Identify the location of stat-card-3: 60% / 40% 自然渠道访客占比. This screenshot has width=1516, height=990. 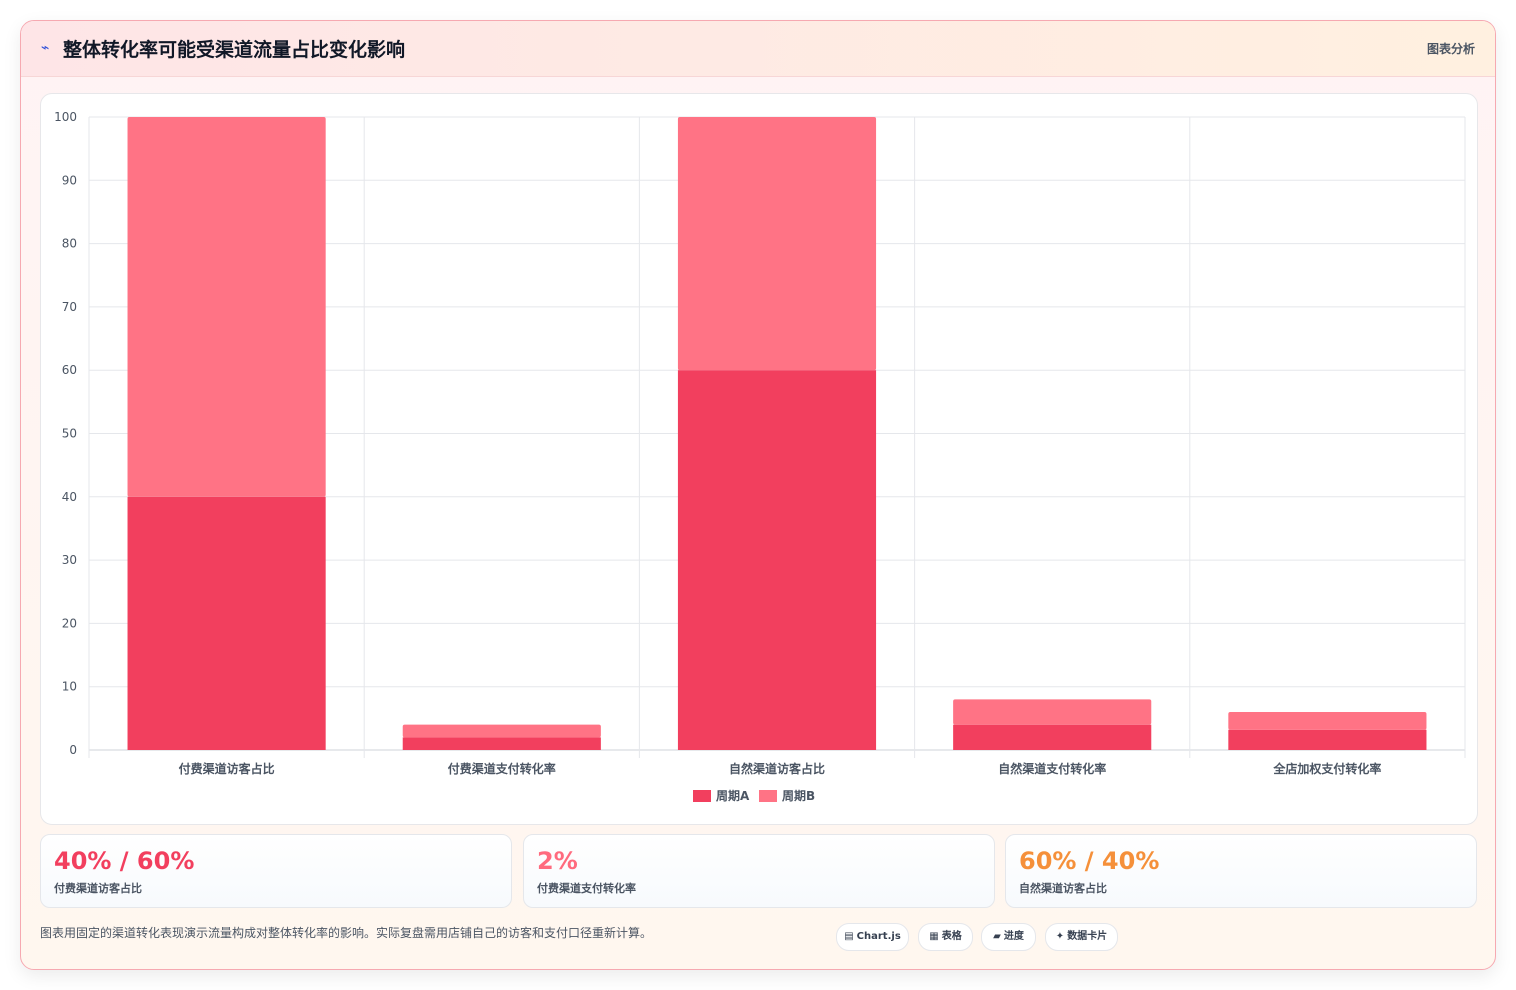
(1241, 871).